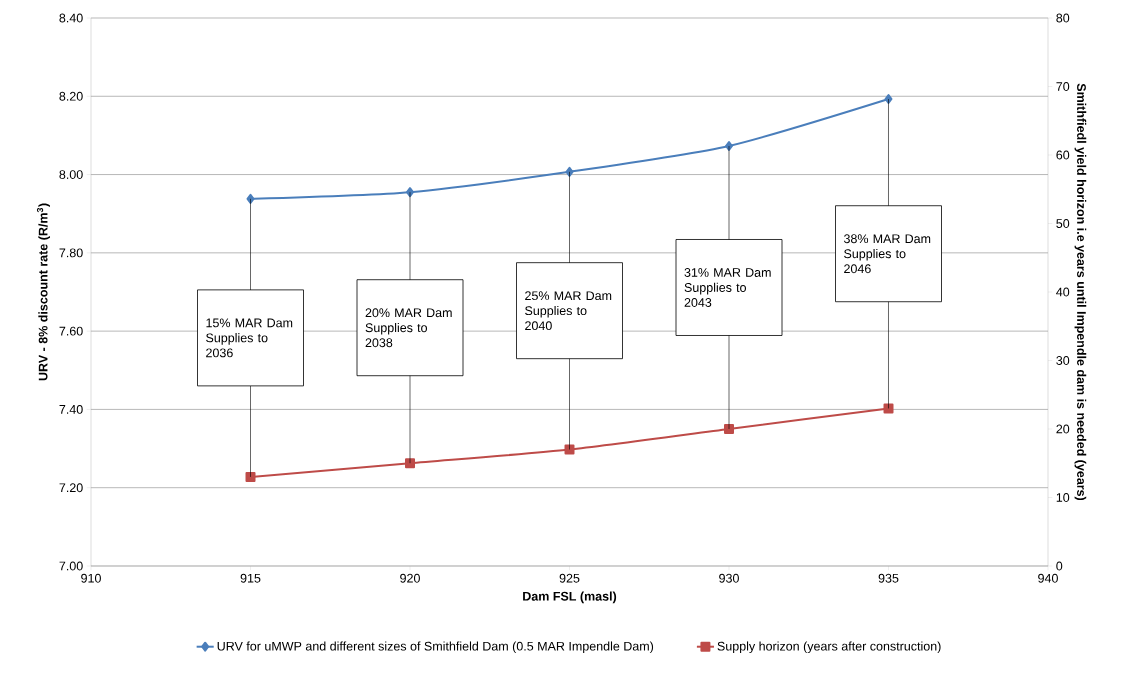  What do you see at coordinates (1063, 497) in the screenshot?
I see `y2-tick-label: 10` at bounding box center [1063, 497].